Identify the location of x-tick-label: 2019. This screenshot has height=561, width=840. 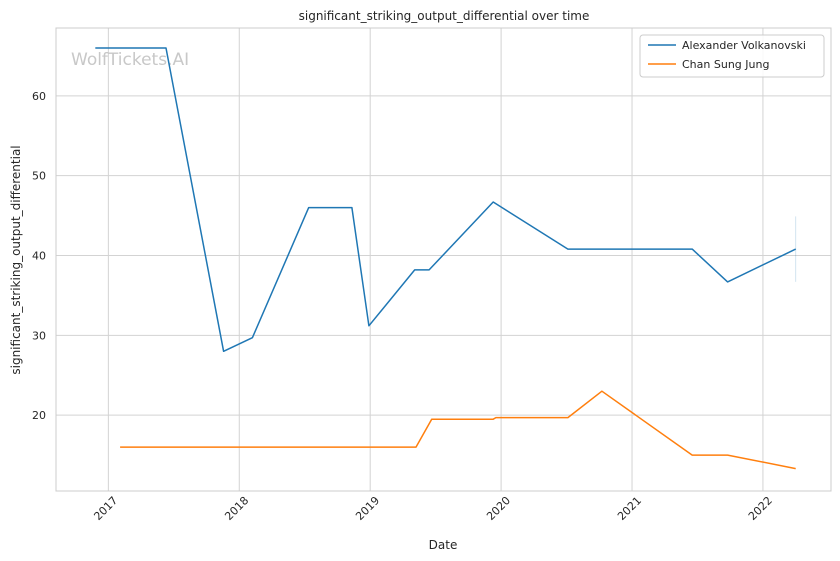
(367, 508).